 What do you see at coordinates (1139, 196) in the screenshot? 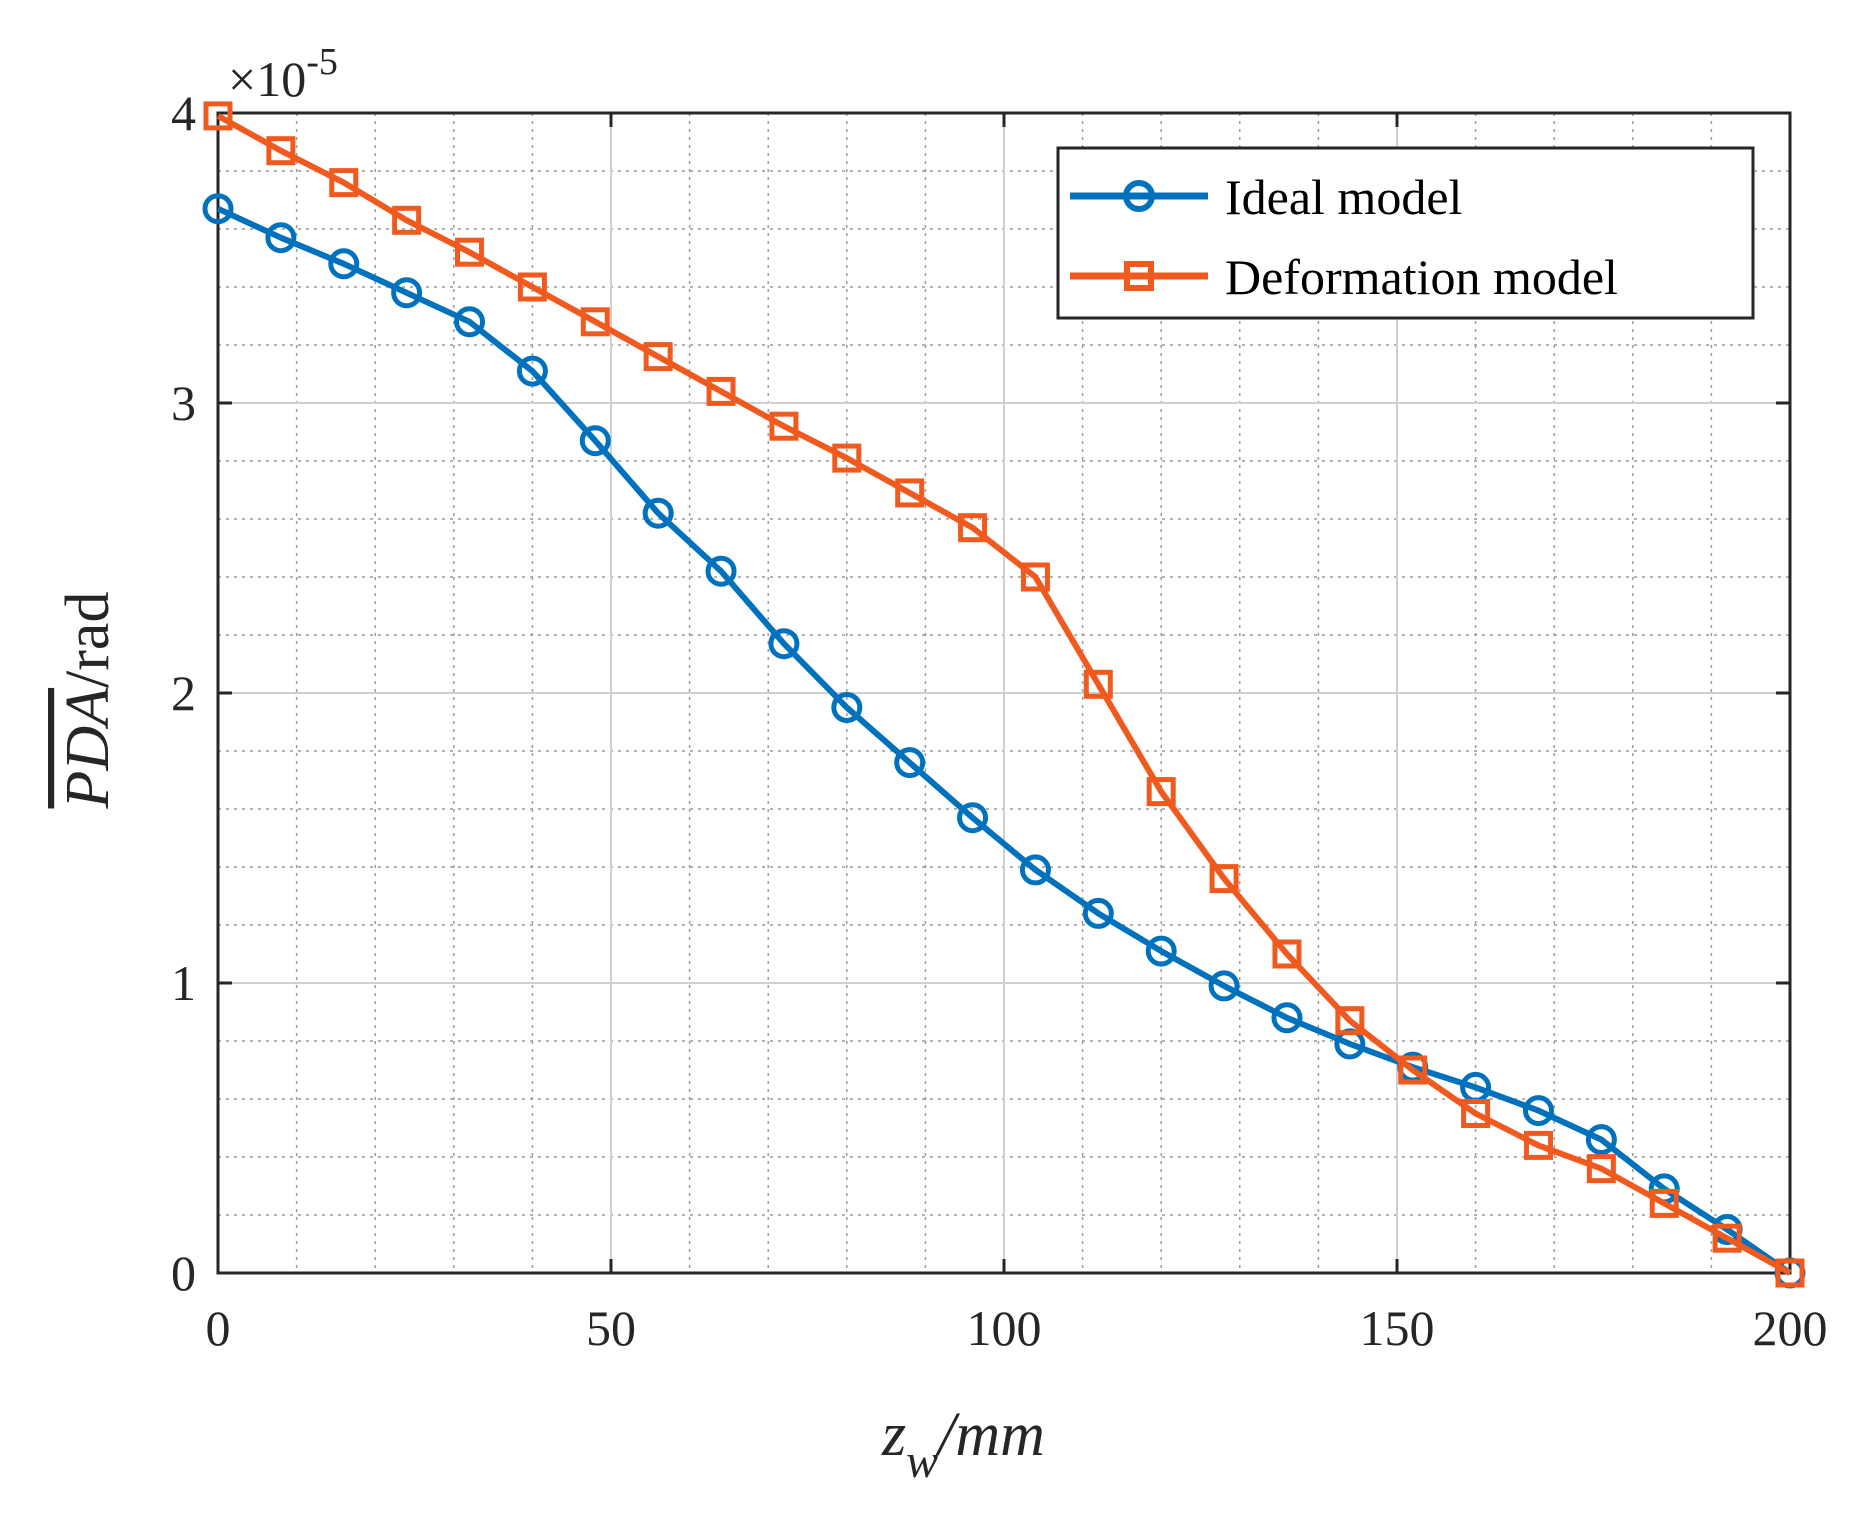
I see `legend-marker-ideal-model` at bounding box center [1139, 196].